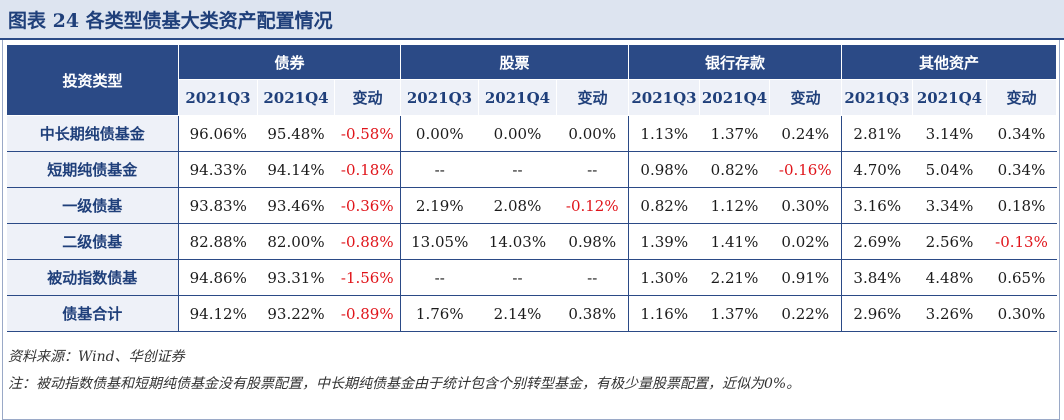 Image resolution: width=1064 pixels, height=420 pixels. What do you see at coordinates (517, 313) in the screenshot?
I see `table-cell: 2.14%` at bounding box center [517, 313].